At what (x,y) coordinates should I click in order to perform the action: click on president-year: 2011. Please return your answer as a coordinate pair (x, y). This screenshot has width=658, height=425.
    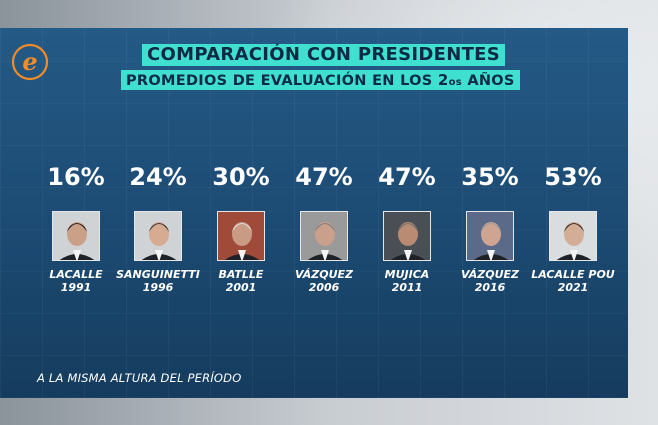
    Looking at the image, I should click on (407, 287).